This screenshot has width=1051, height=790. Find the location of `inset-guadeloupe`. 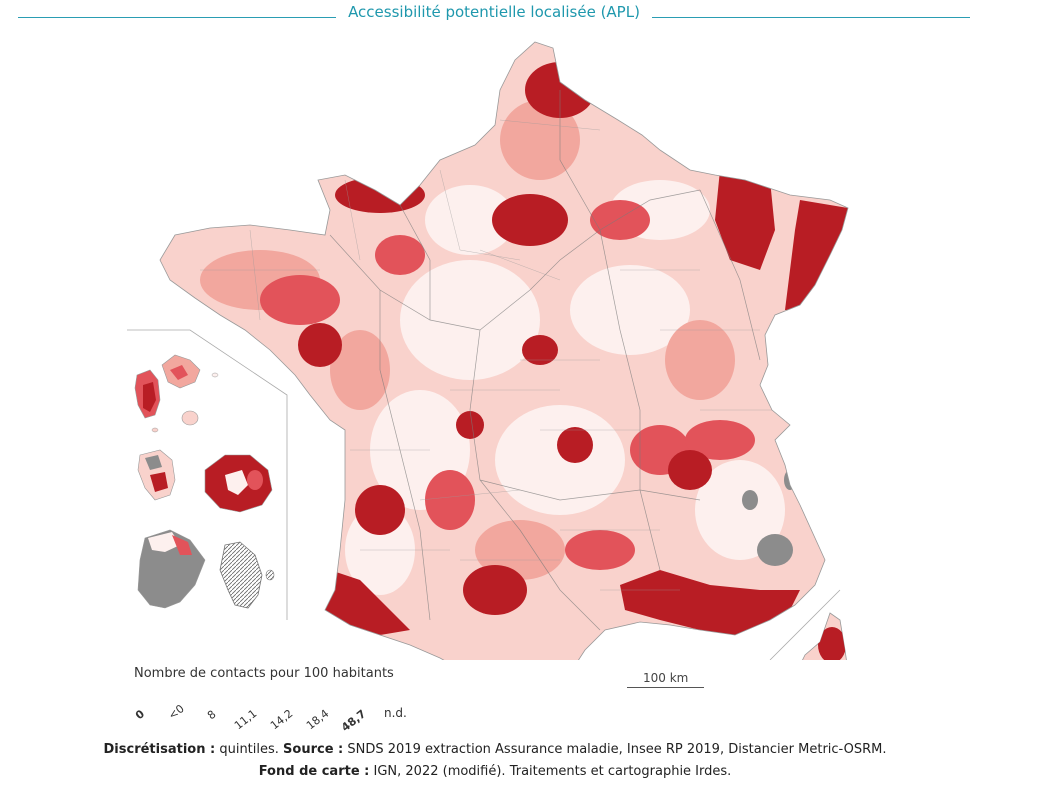

inset-guadeloupe is located at coordinates (176, 393).